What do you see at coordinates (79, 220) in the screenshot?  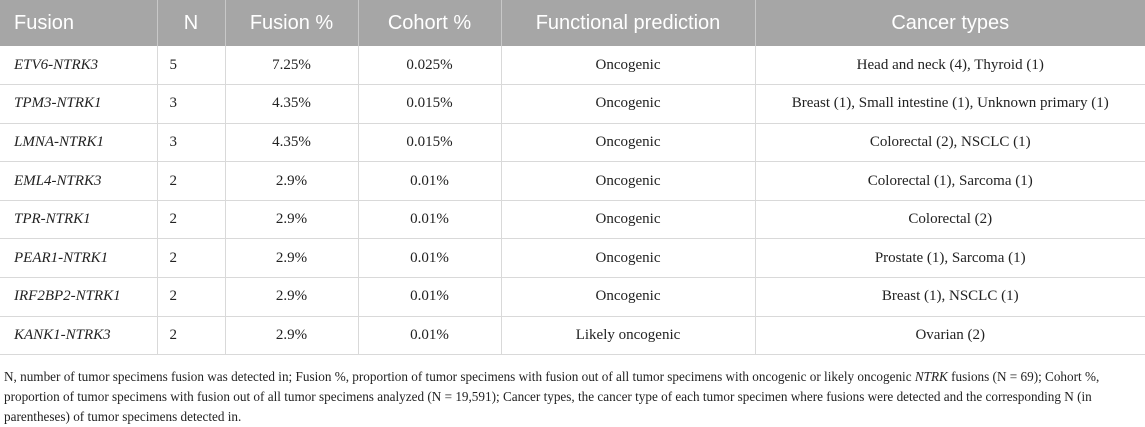 I see `cell-fusion: TPR-NTRK1` at bounding box center [79, 220].